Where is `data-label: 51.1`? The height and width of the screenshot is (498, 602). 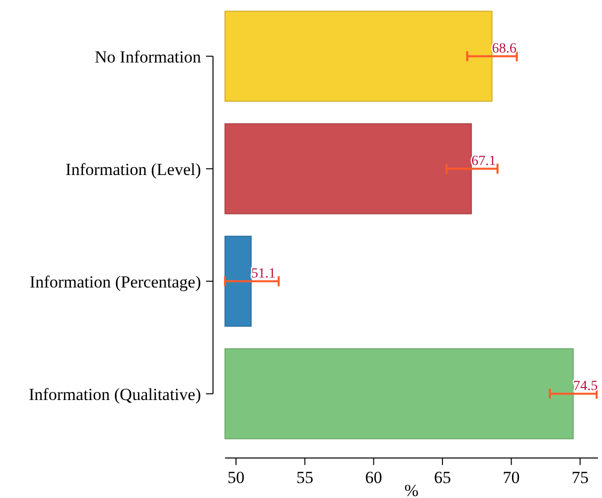 data-label: 51.1 is located at coordinates (263, 274).